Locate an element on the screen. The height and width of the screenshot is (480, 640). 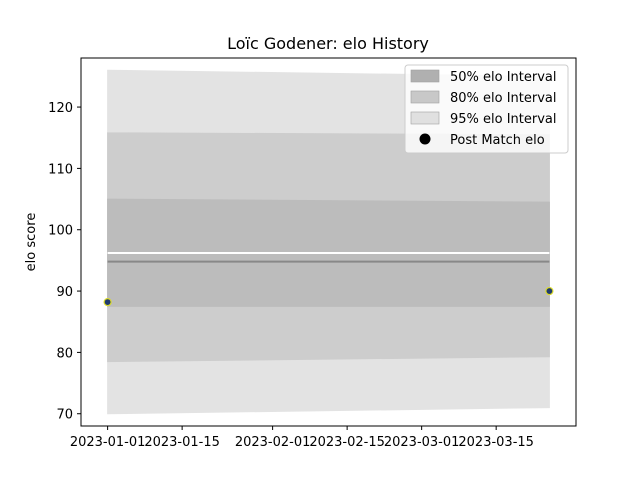
y-tick-label: 90 is located at coordinates (64, 292).